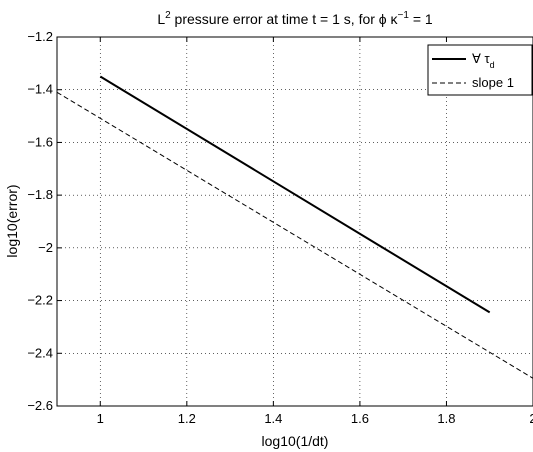 This screenshot has height=452, width=533. I want to click on x-tick-label: 2, so click(531, 418).